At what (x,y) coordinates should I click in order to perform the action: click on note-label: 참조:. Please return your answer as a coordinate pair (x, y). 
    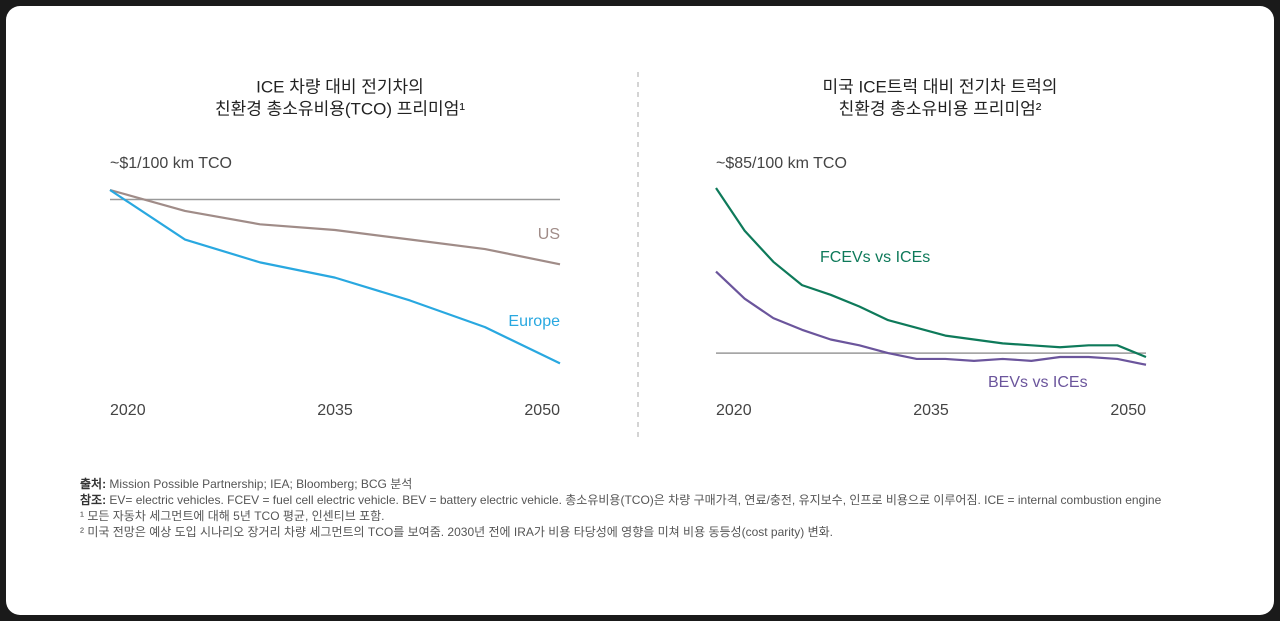
    Looking at the image, I should click on (93, 500).